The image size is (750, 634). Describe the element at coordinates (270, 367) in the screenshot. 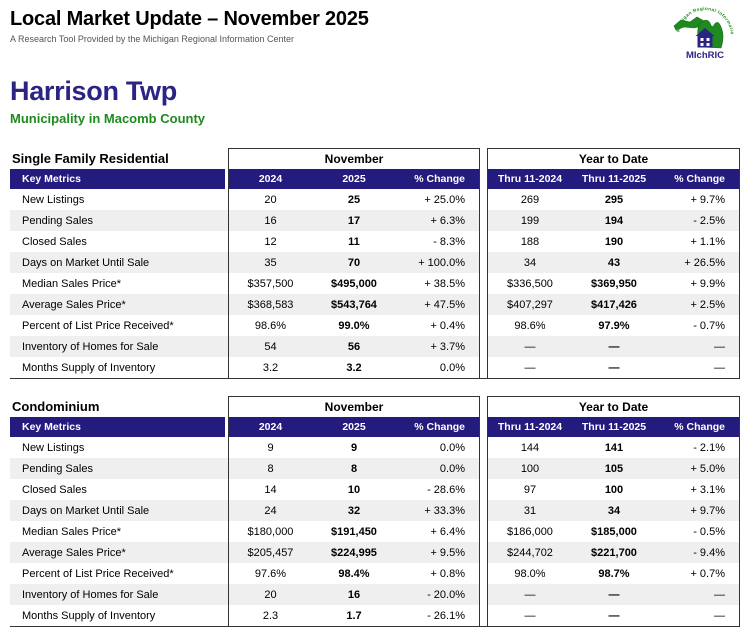

I see `nov-2024-cell: 3.2` at that location.